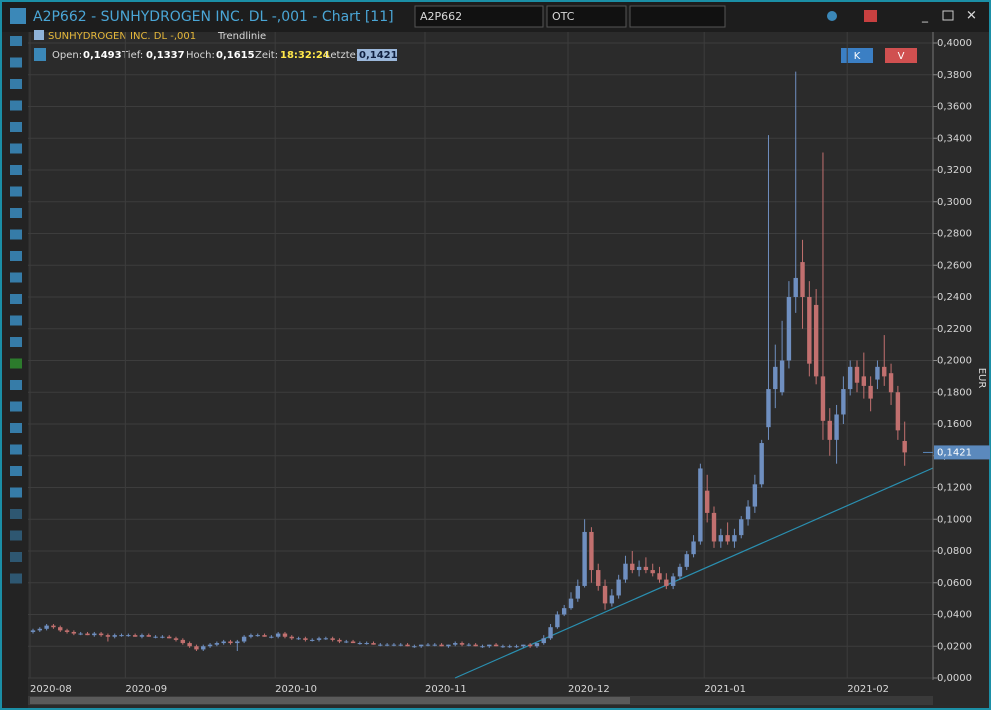 The width and height of the screenshot is (991, 710). Describe the element at coordinates (962, 452) in the screenshot. I see `last-price-tag` at that location.